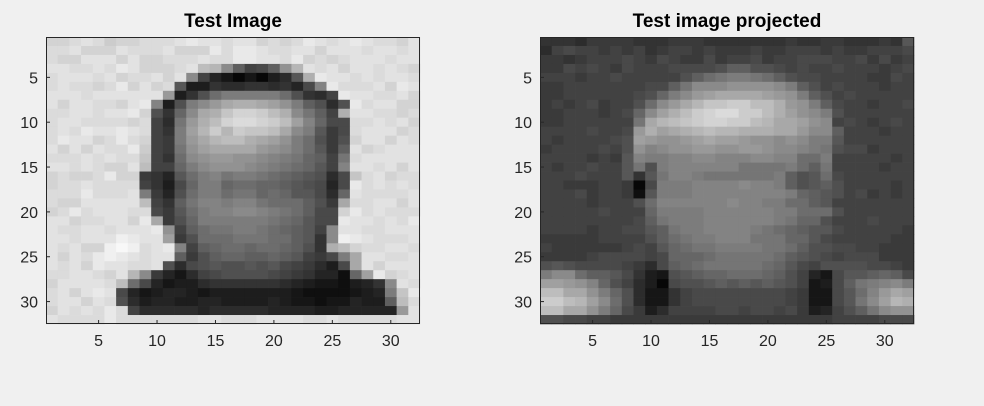 The image size is (984, 406). I want to click on y-tick-label: 20, so click(523, 213).